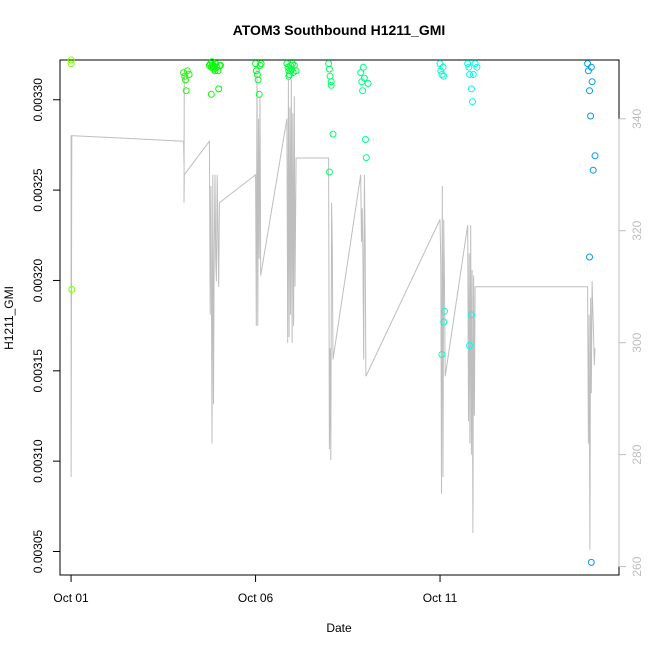 This screenshot has height=650, width=650. What do you see at coordinates (38, 461) in the screenshot?
I see `y-tick-label: 0.00310` at bounding box center [38, 461].